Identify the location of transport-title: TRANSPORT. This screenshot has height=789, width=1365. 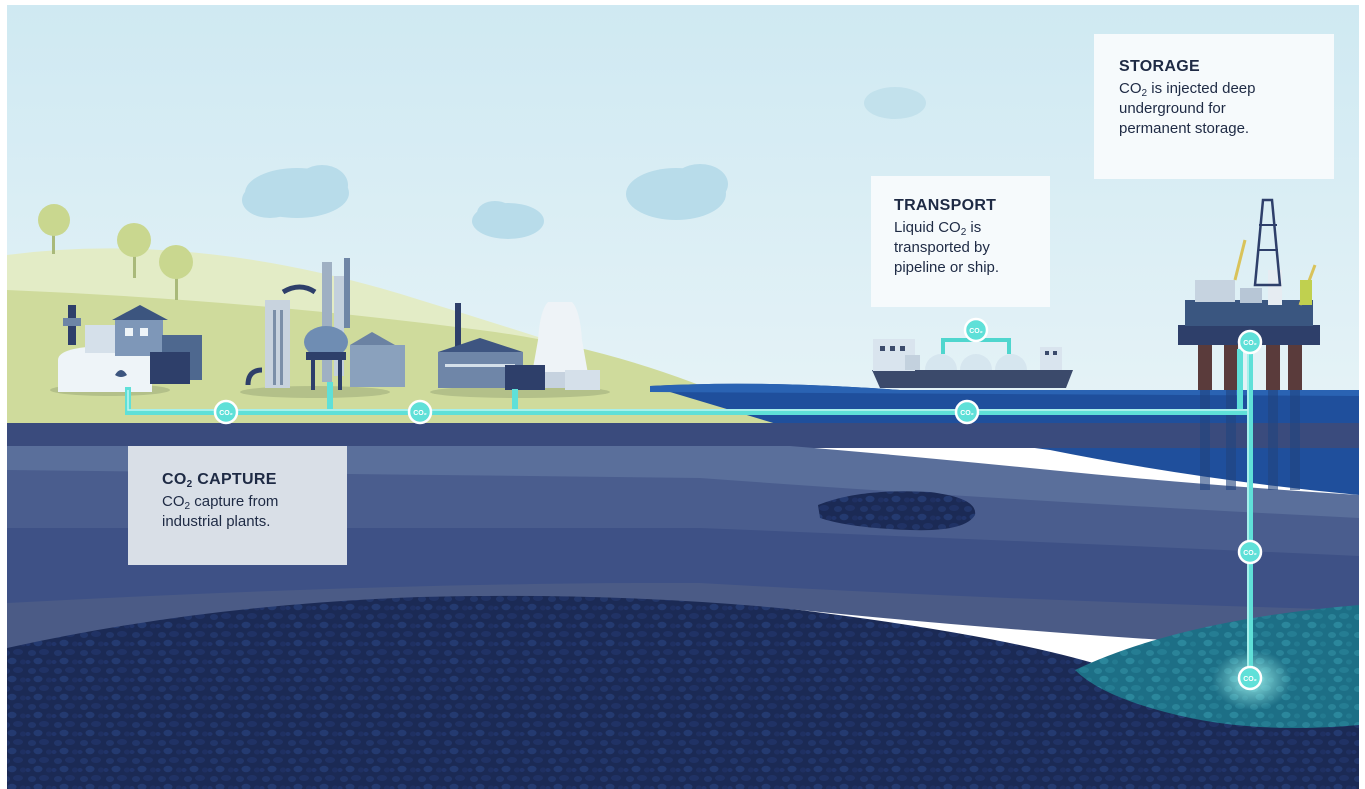
(945, 205).